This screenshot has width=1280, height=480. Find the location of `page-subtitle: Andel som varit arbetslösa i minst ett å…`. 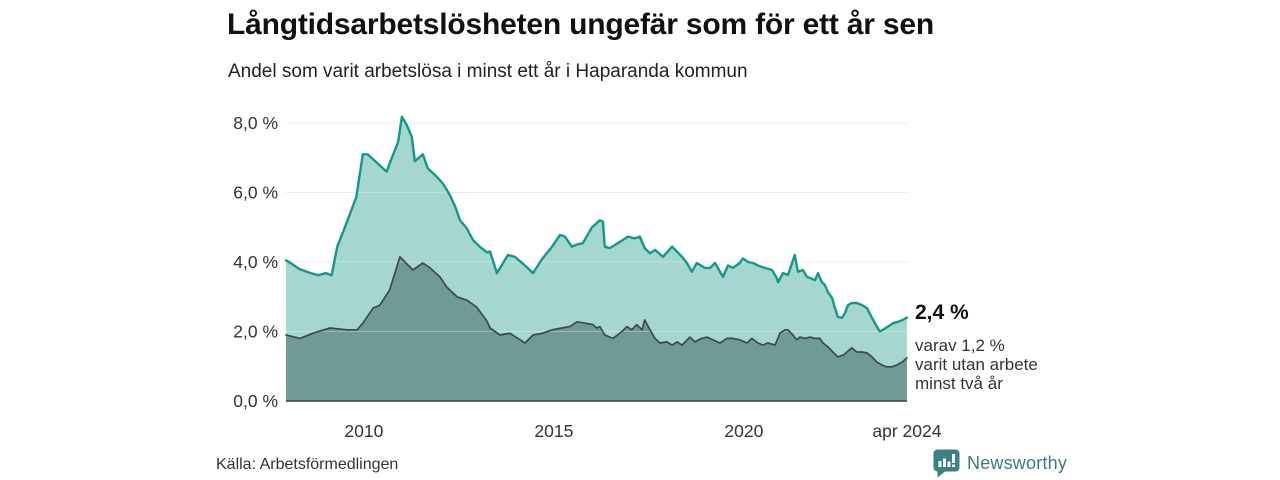

page-subtitle: Andel som varit arbetslösa i minst ett å… is located at coordinates (488, 71).